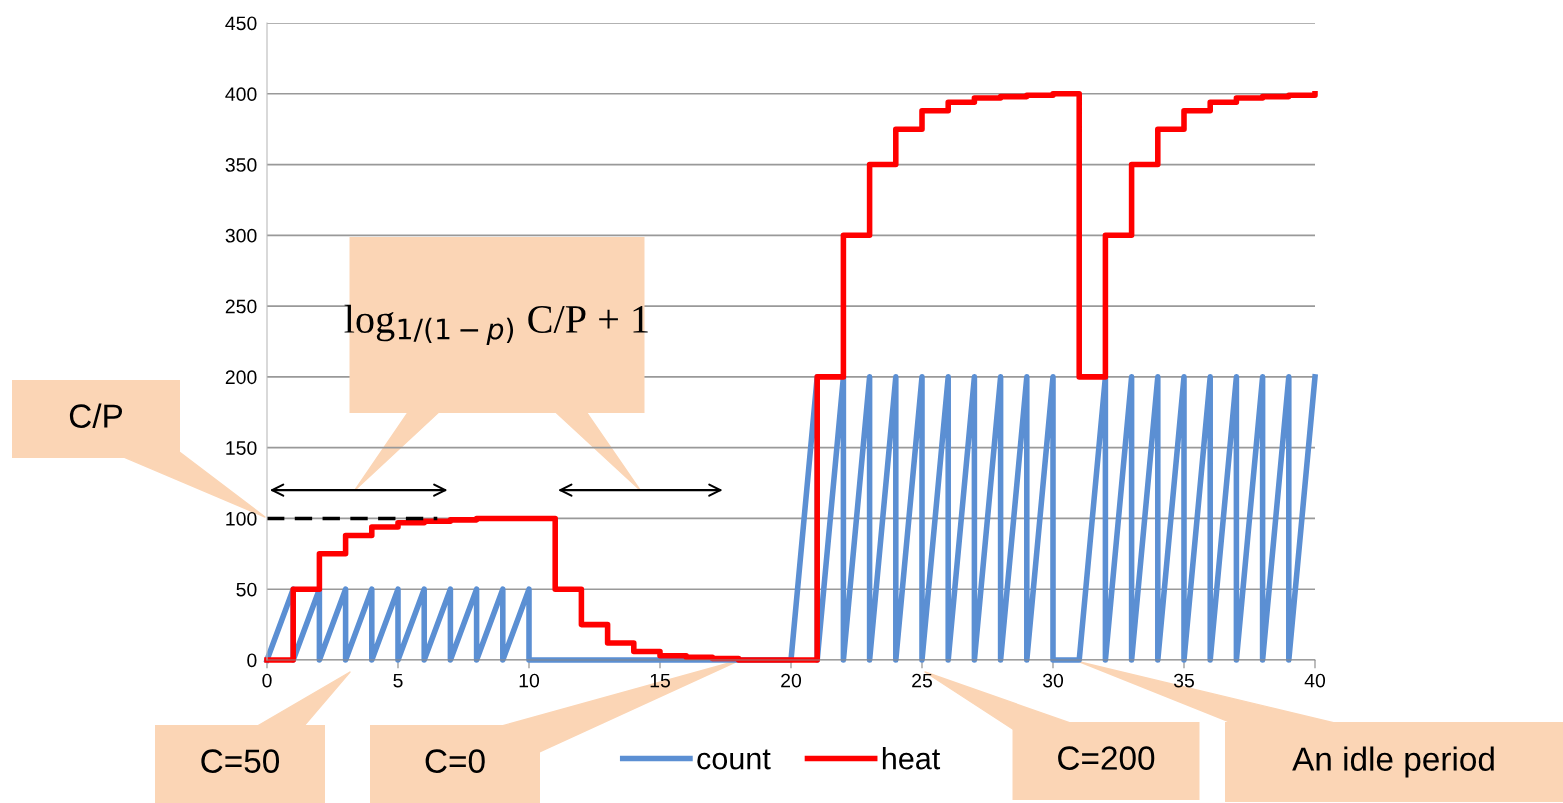 The image size is (1563, 803). What do you see at coordinates (455, 761) in the screenshot?
I see `text: C=0` at bounding box center [455, 761].